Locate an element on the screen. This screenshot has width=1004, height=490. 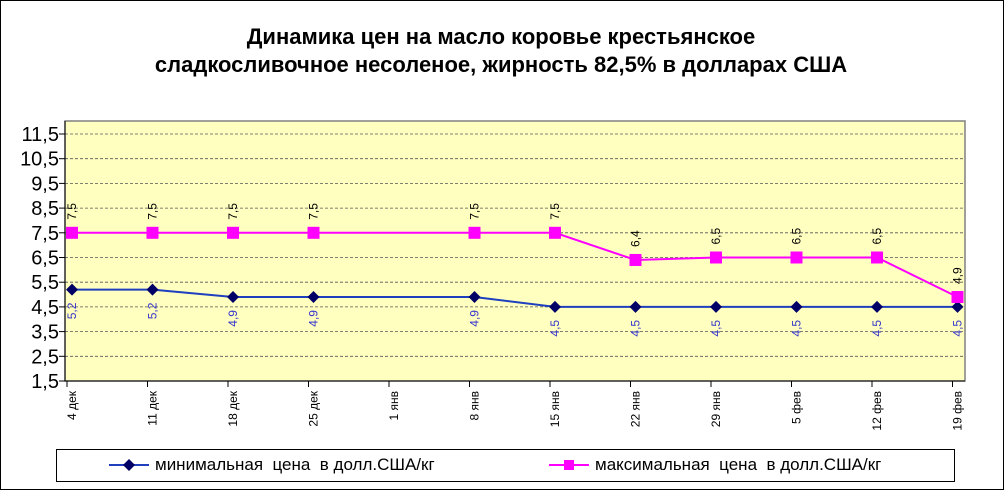
x-tick-label: 1 янв is located at coordinates (394, 406).